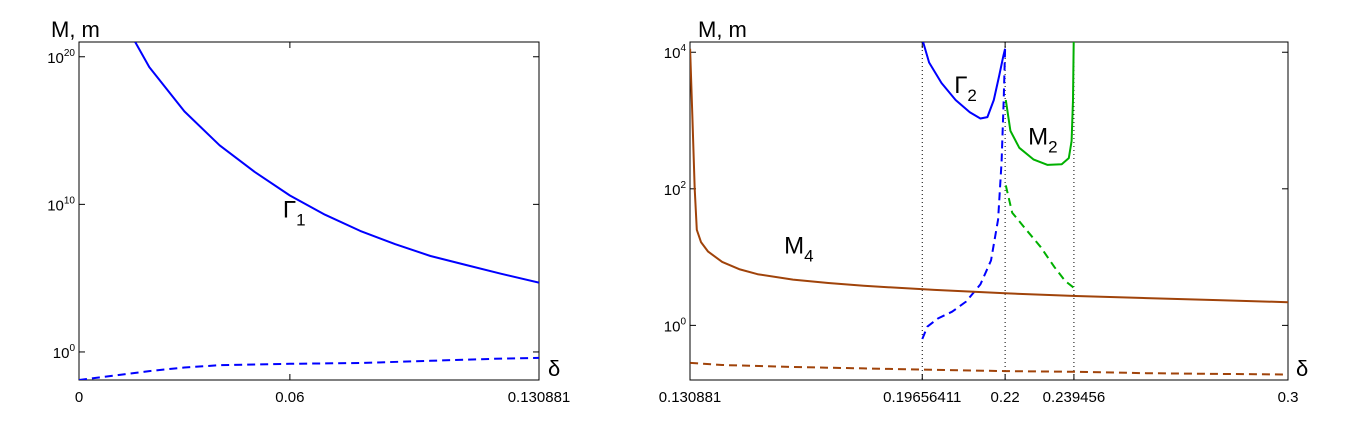  Describe the element at coordinates (675, 52) in the screenshot. I see `right-y-tick-label: 10⁴` at that location.